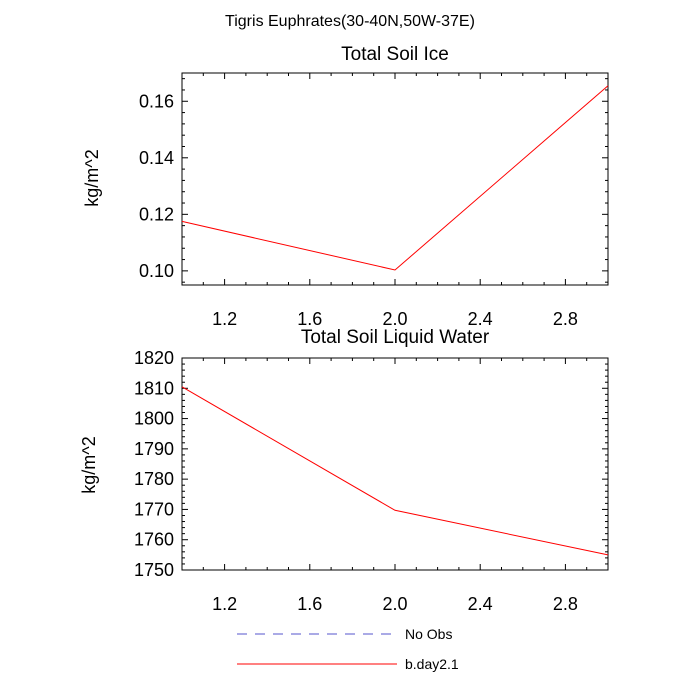  I want to click on panel-title-total-soil-ice: Total Soil Ice, so click(395, 54).